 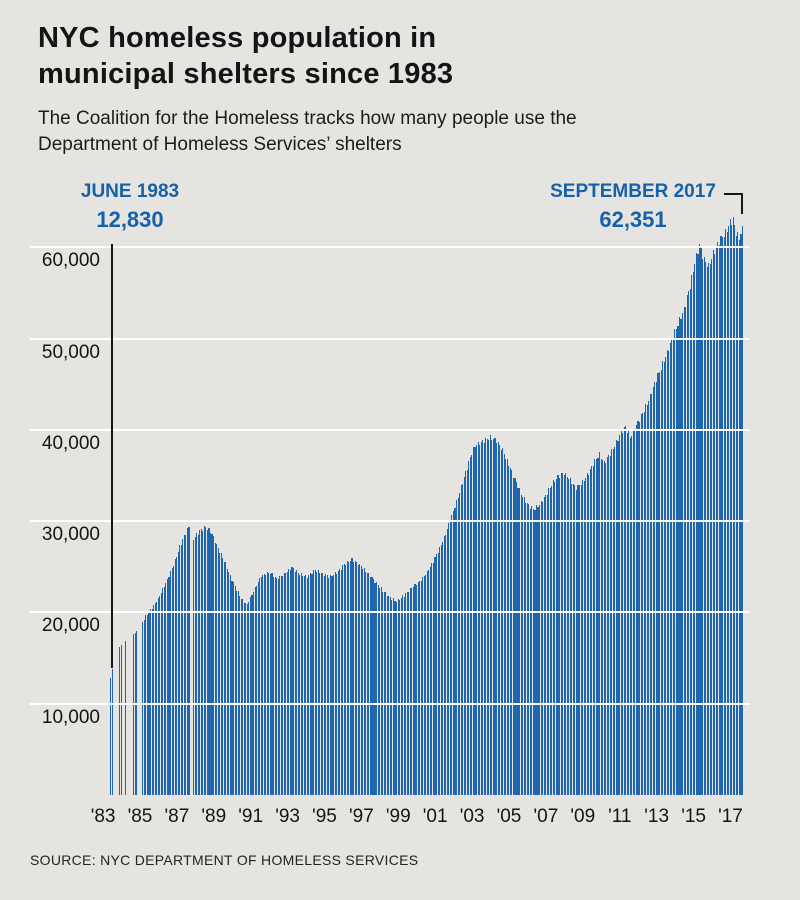 What do you see at coordinates (130, 207) in the screenshot?
I see `annotation-start: JUNE 1983 12,830` at bounding box center [130, 207].